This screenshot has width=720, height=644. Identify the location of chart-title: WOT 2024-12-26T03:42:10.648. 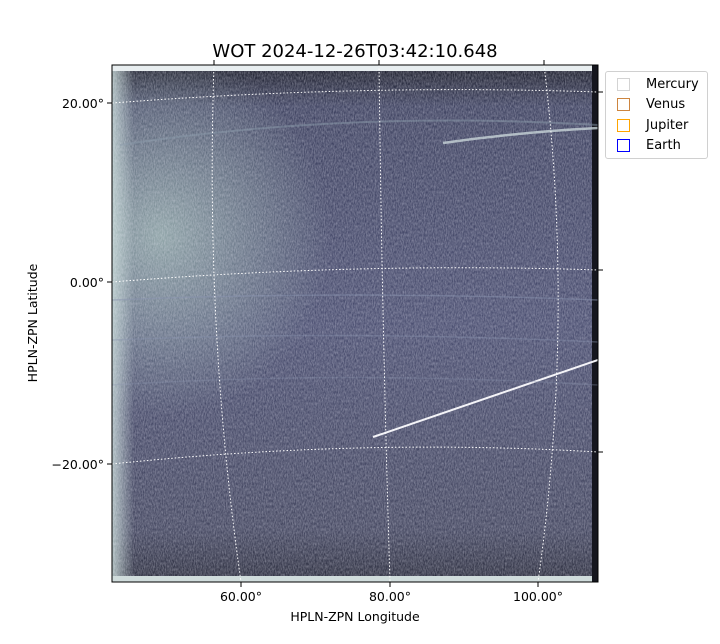
(354, 51).